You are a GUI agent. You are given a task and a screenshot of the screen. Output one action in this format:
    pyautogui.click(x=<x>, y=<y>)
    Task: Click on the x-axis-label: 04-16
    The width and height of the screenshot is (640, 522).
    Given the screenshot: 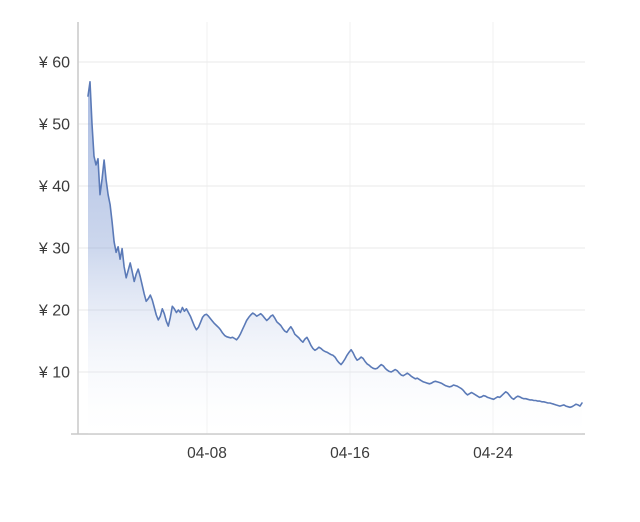 What is the action you would take?
    pyautogui.click(x=350, y=453)
    